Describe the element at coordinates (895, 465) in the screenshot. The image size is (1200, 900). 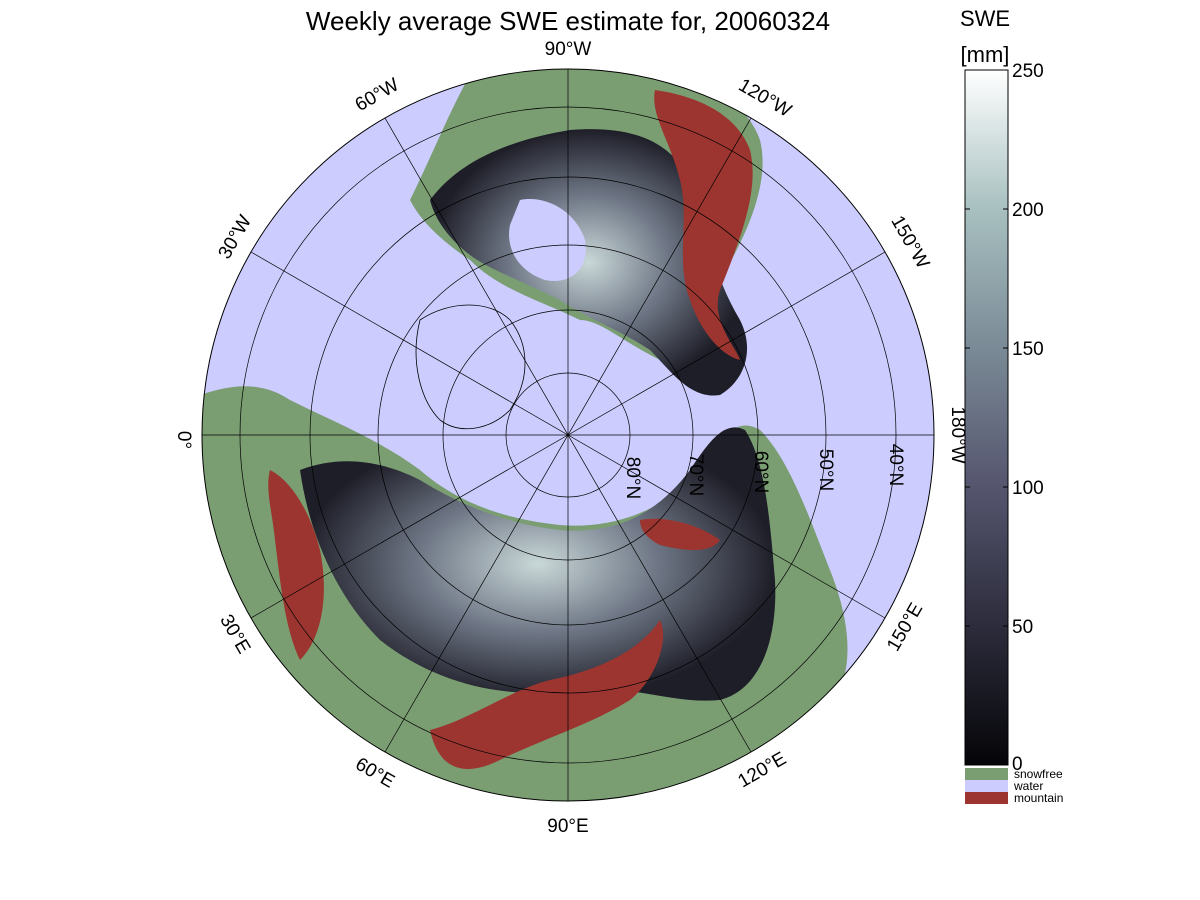
I see `lat-label-40n: 40°N` at that location.